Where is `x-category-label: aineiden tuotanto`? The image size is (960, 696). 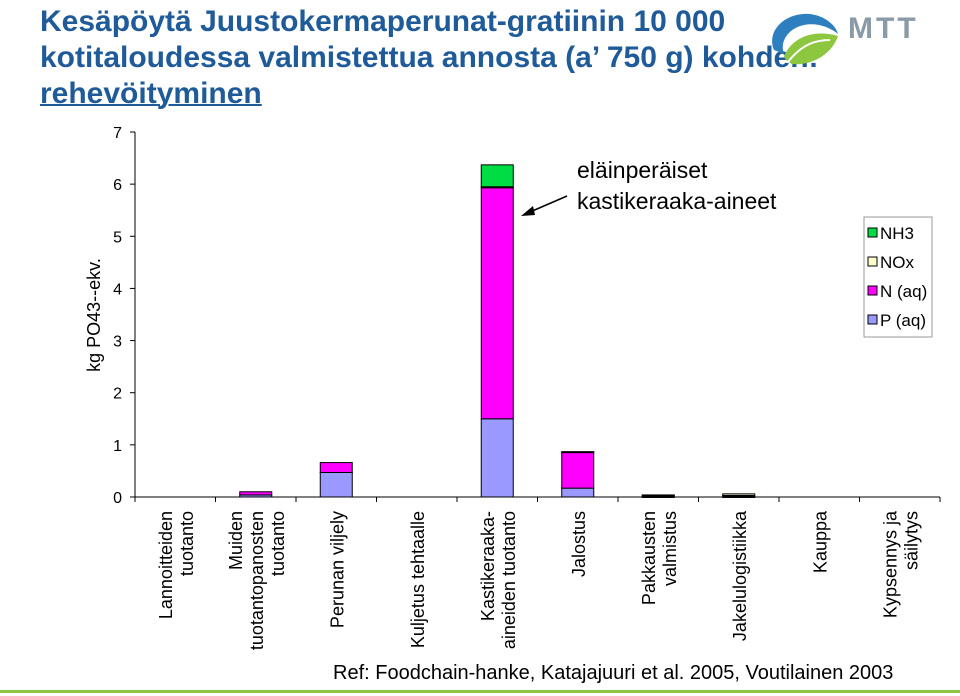
x-category-label: aineiden tuotanto is located at coordinates (509, 580).